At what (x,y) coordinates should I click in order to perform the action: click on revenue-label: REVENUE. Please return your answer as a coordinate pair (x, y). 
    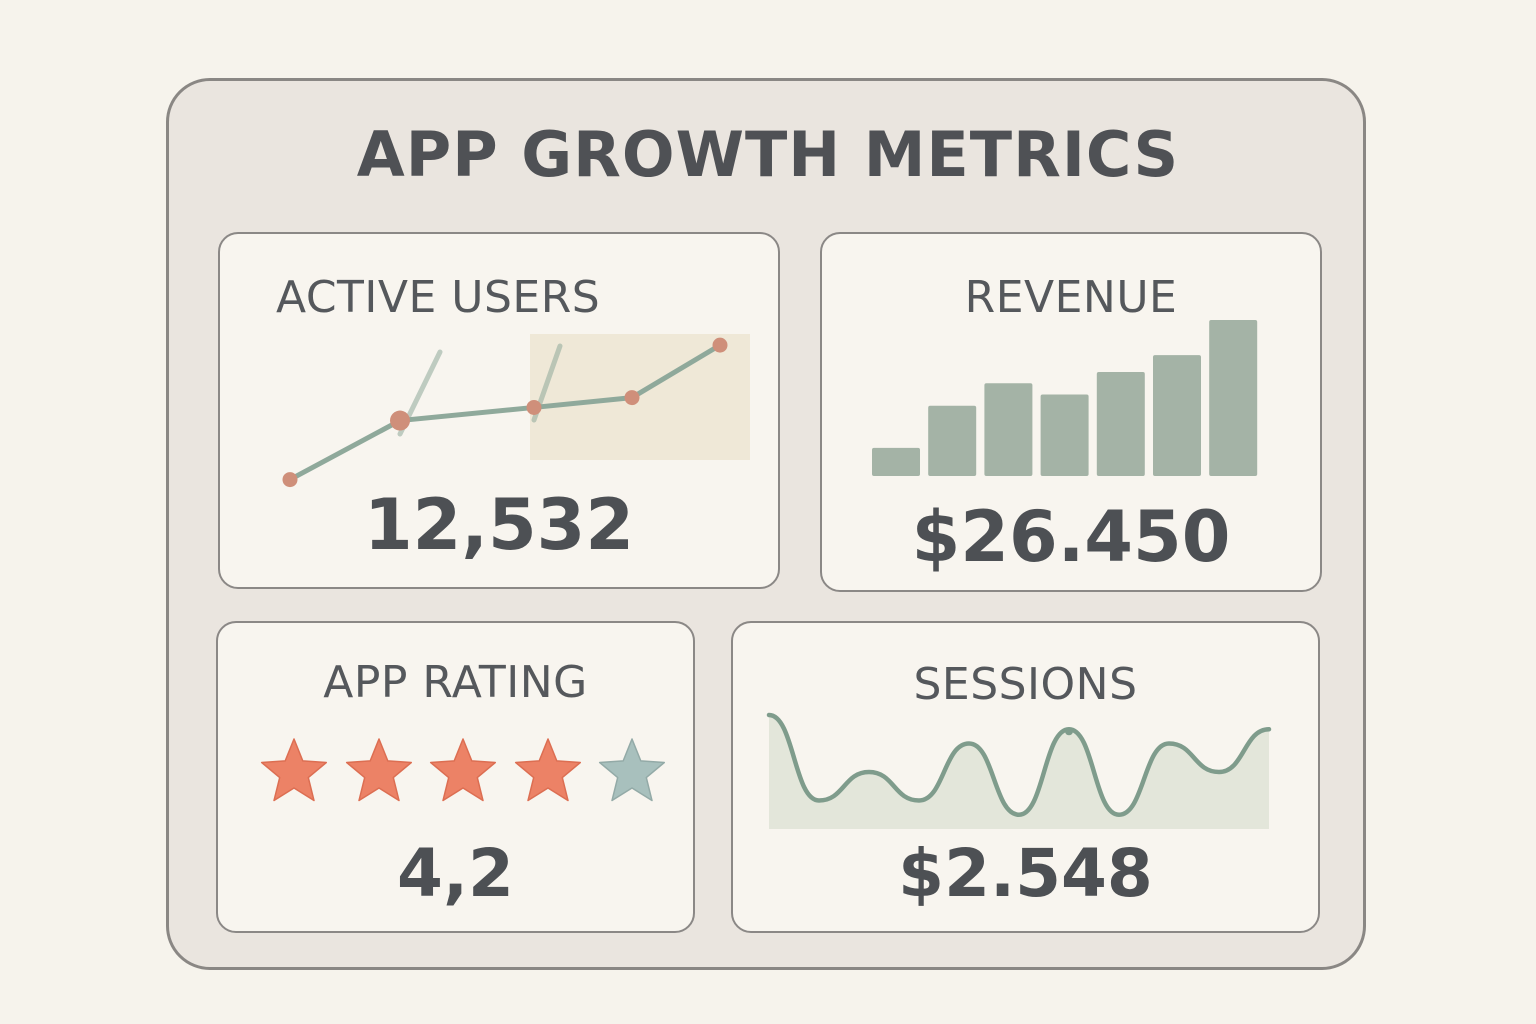
    Looking at the image, I should click on (1071, 297).